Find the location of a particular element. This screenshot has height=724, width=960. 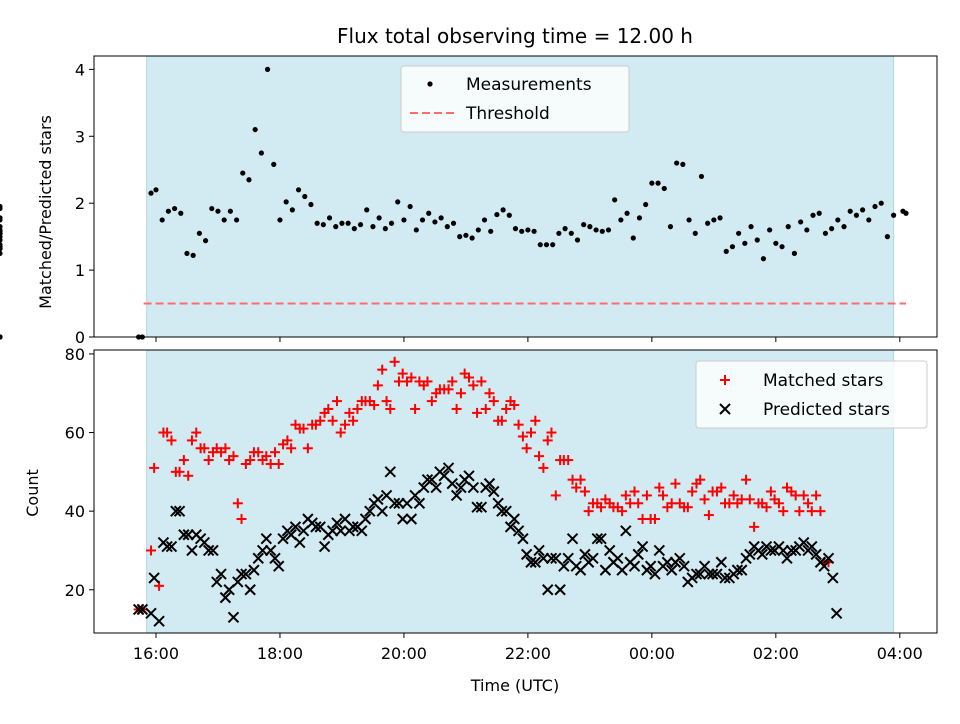

top-y-tick-label: 2 is located at coordinates (80, 203).